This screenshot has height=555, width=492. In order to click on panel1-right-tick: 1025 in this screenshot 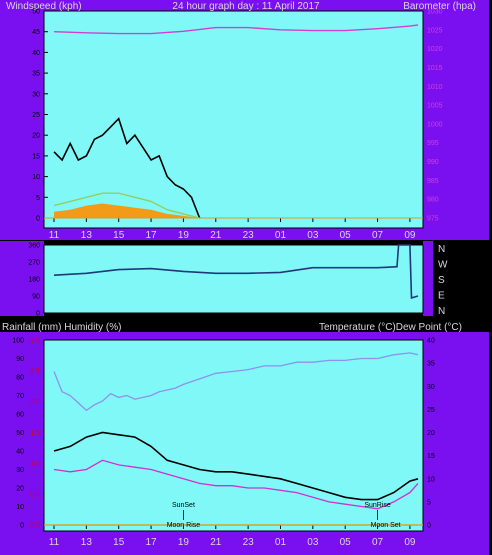, I will do `click(435, 30)`.